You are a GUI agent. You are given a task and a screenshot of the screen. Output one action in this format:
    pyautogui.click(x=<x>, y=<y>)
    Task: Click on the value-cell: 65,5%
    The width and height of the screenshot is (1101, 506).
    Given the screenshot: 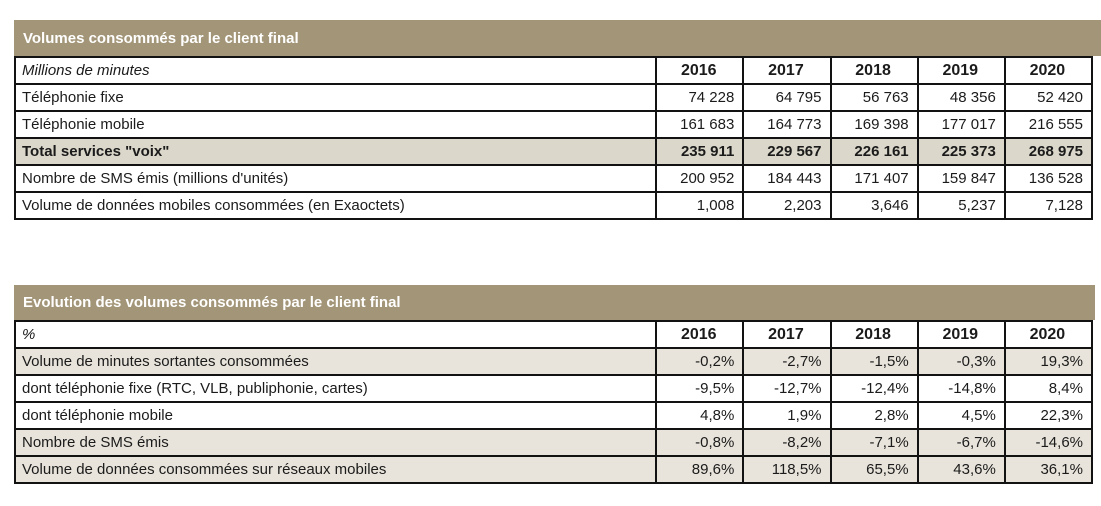 What is the action you would take?
    pyautogui.click(x=874, y=469)
    